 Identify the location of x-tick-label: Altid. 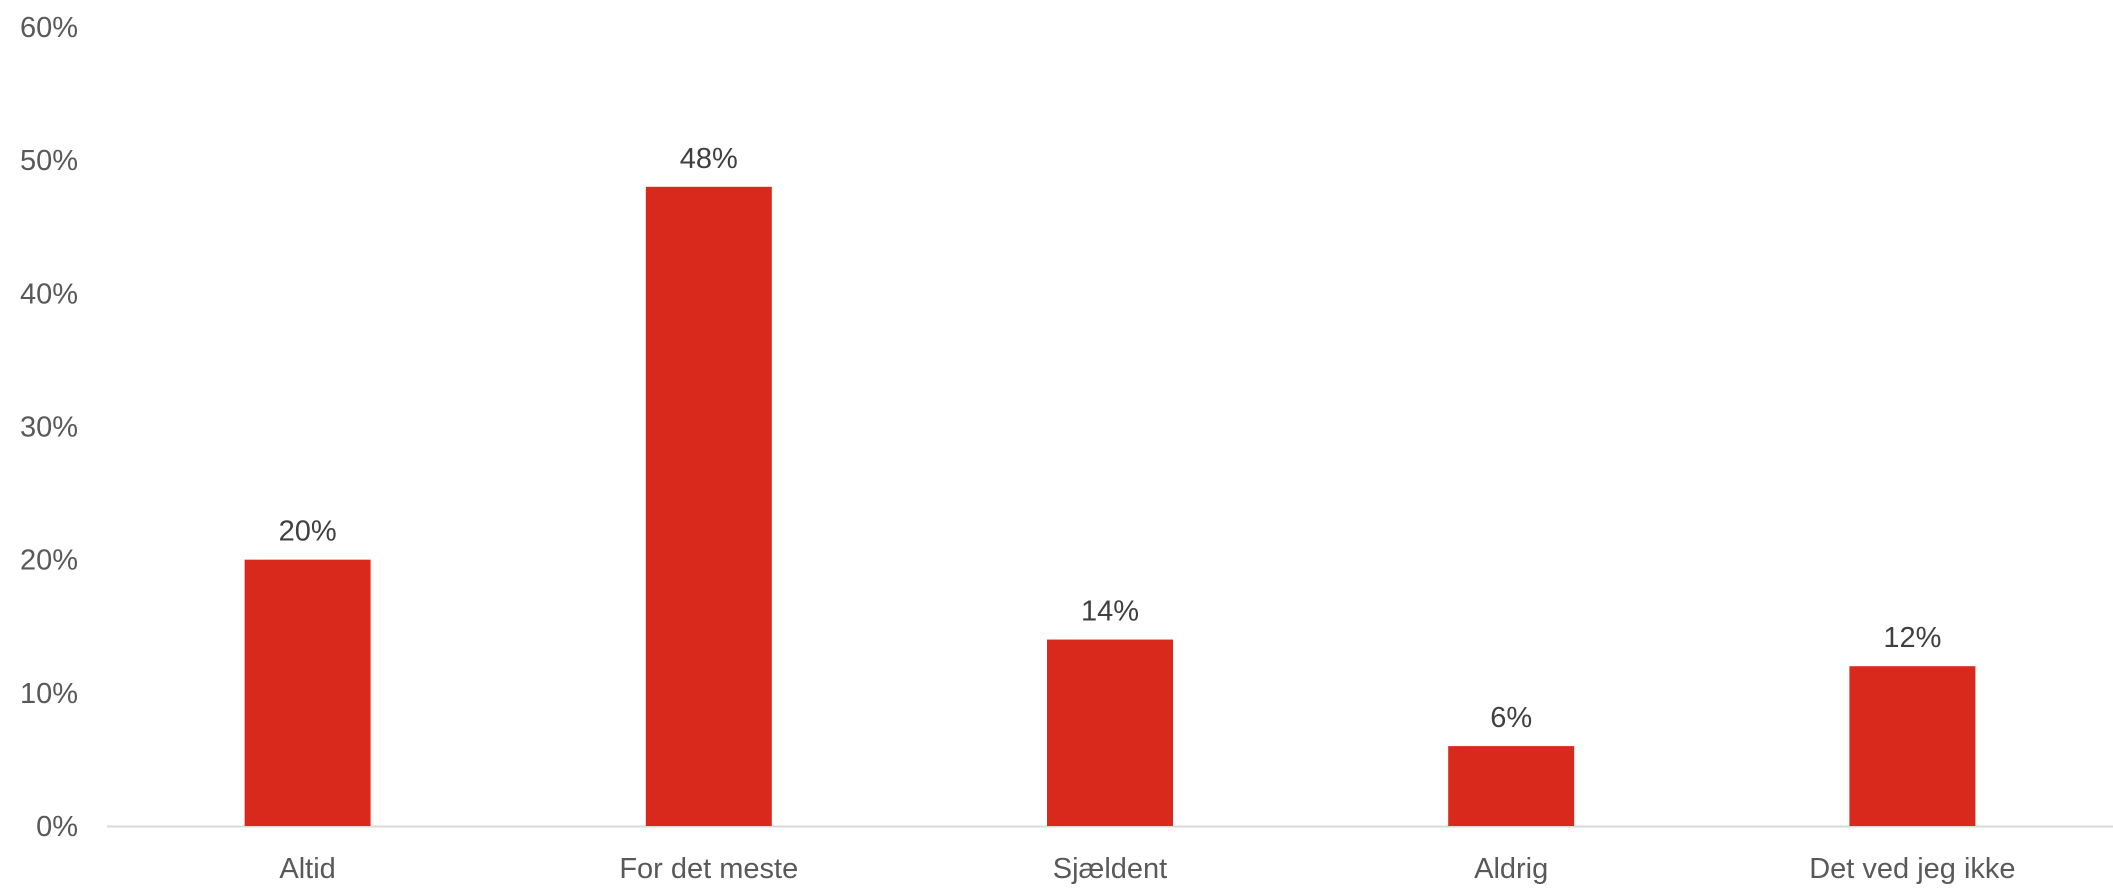
(307, 869).